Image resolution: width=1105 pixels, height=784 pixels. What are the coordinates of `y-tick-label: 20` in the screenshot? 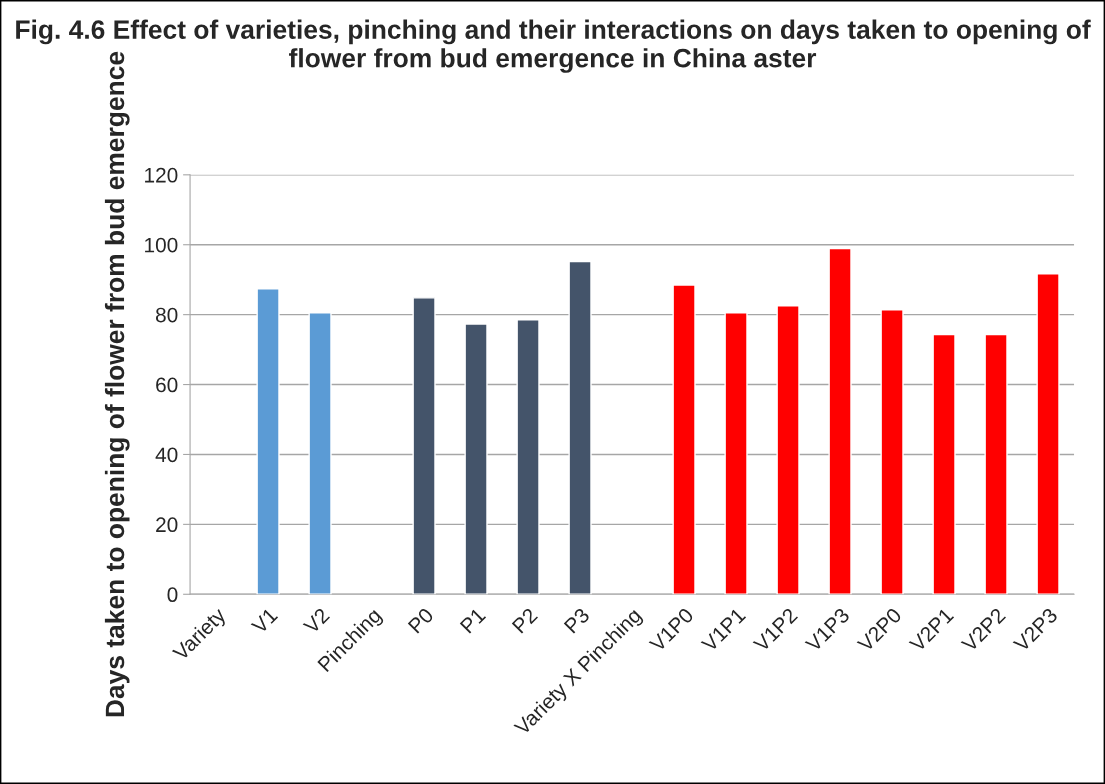 It's located at (167, 525).